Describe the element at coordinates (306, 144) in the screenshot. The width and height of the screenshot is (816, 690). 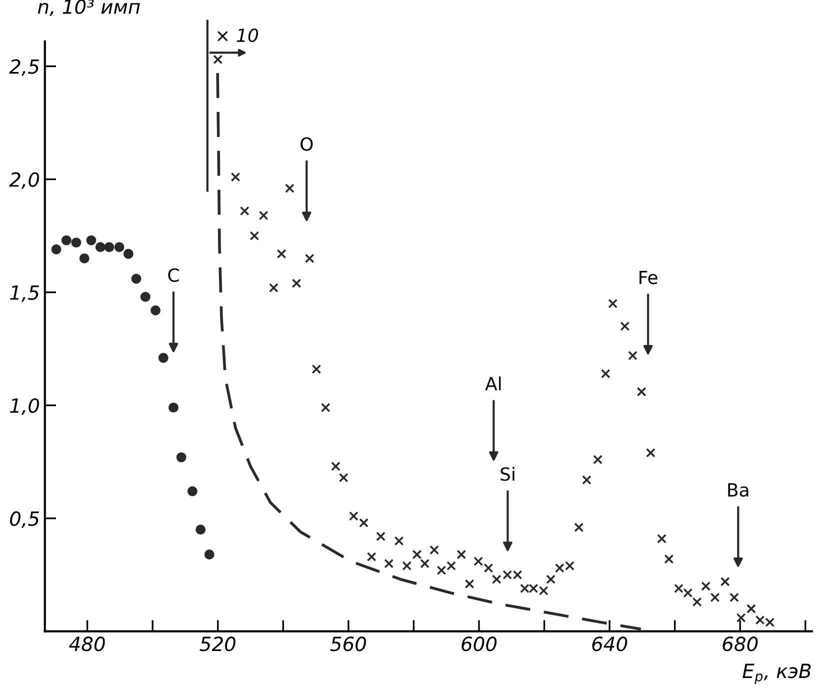
I see `annotation: O` at that location.